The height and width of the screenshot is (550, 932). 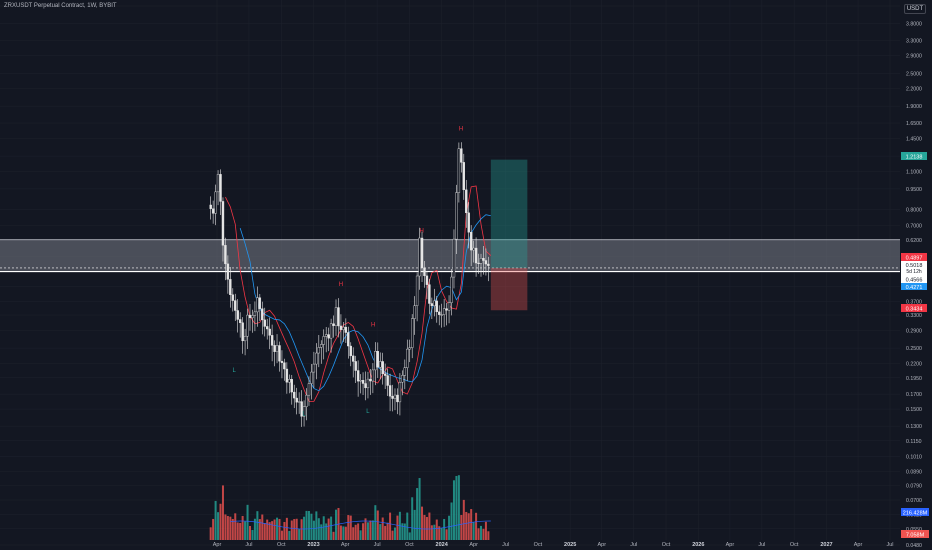 I want to click on pivot-label: H, so click(x=422, y=231).